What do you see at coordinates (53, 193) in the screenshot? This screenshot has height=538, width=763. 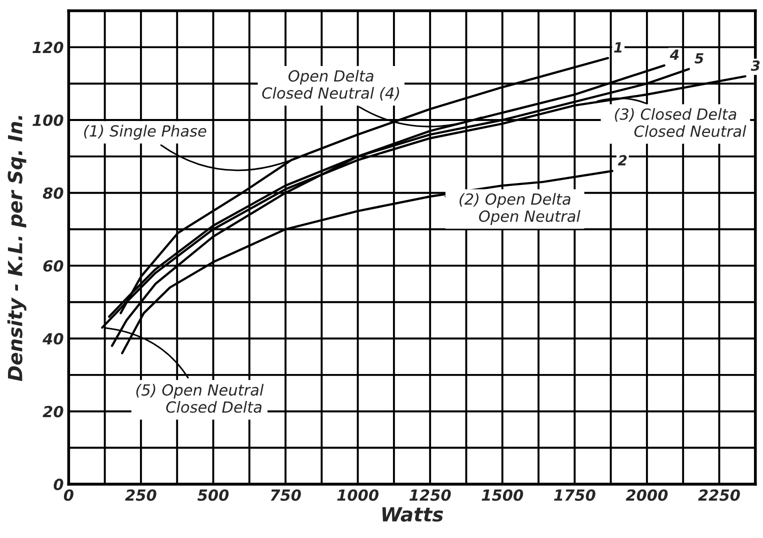 I see `y-tick-label: 80` at bounding box center [53, 193].